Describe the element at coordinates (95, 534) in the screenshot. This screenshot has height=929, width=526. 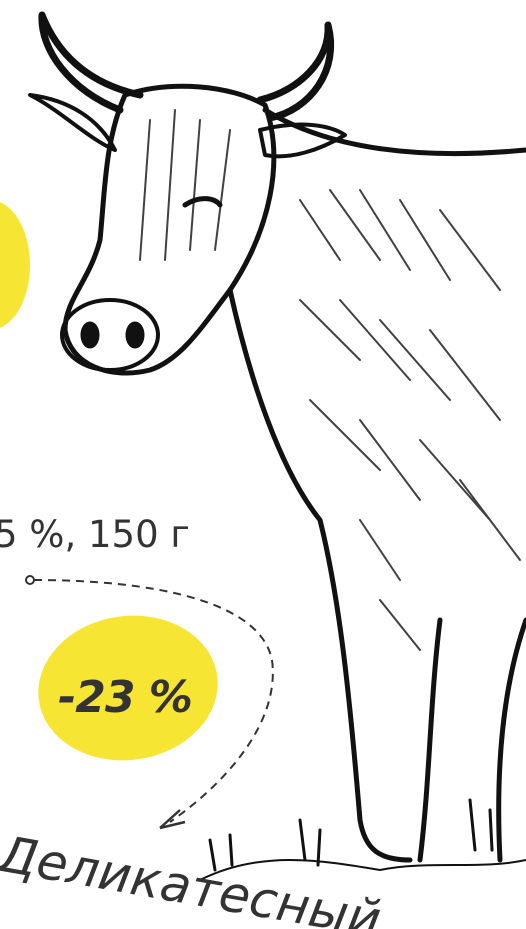
I see `weight-text: 5 %, 150 г` at that location.